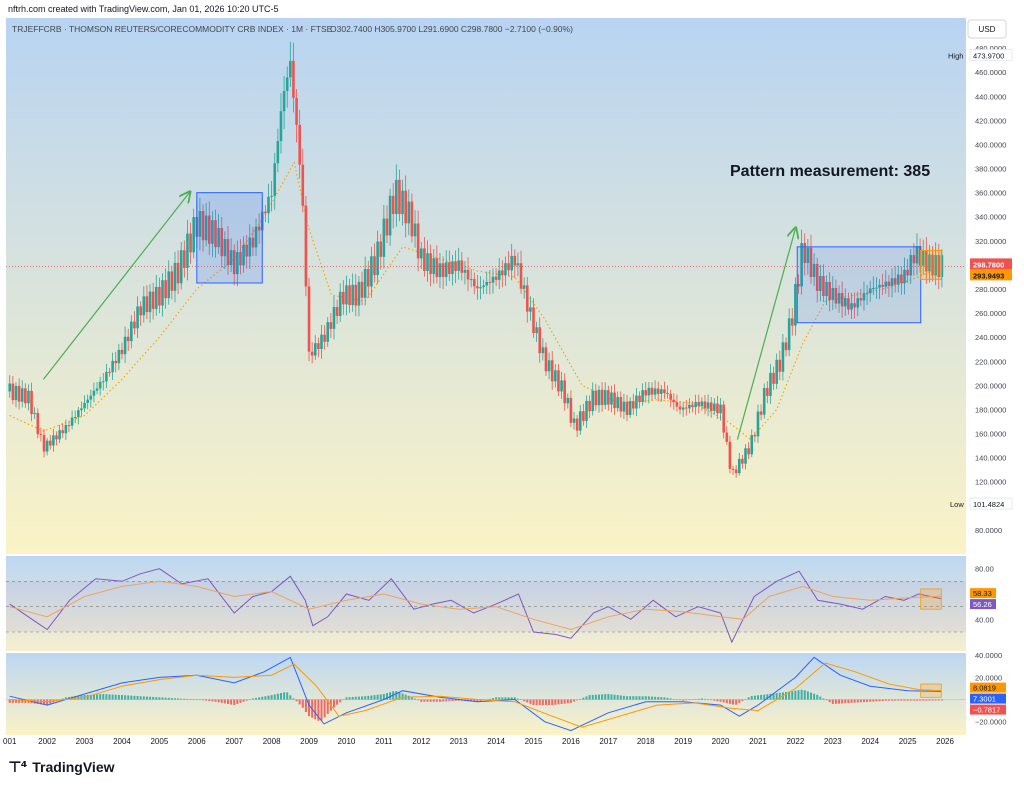 The width and height of the screenshot is (1024, 788). I want to click on price-tick-label: 340.0000, so click(990, 217).